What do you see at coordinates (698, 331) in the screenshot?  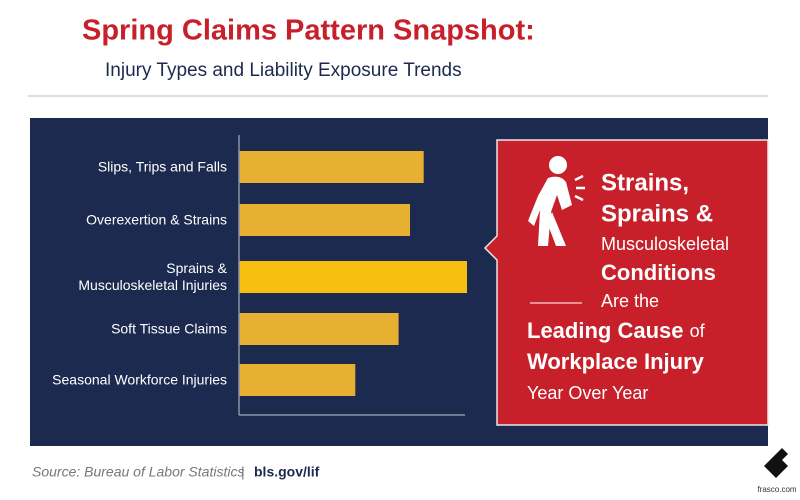 I see `callout-text: of` at bounding box center [698, 331].